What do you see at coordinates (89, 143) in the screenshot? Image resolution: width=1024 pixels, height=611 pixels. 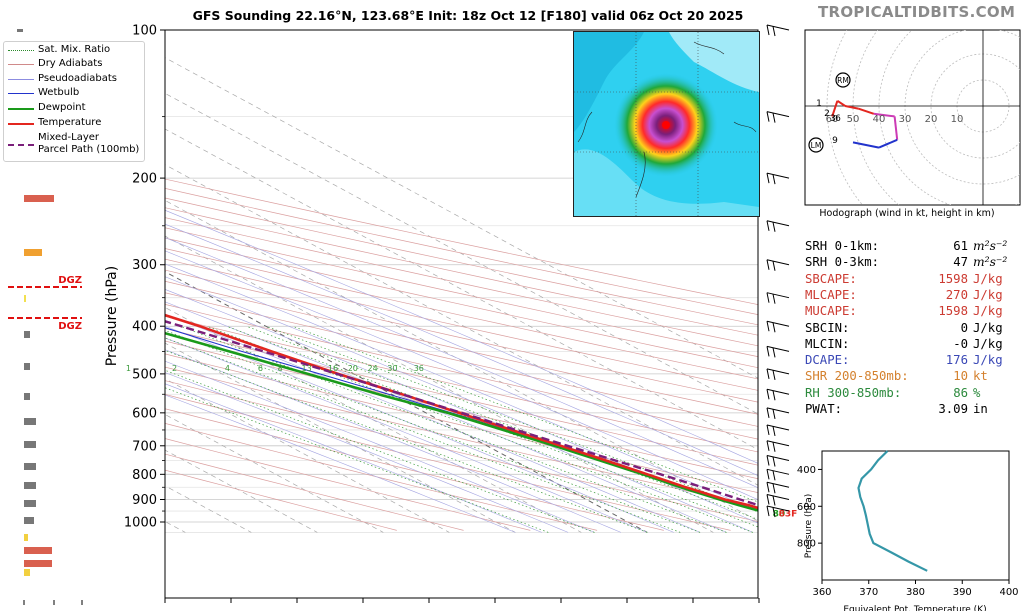 I see `legend-label: Mixed-Layer Parcel Path (100mb)` at bounding box center [89, 143].